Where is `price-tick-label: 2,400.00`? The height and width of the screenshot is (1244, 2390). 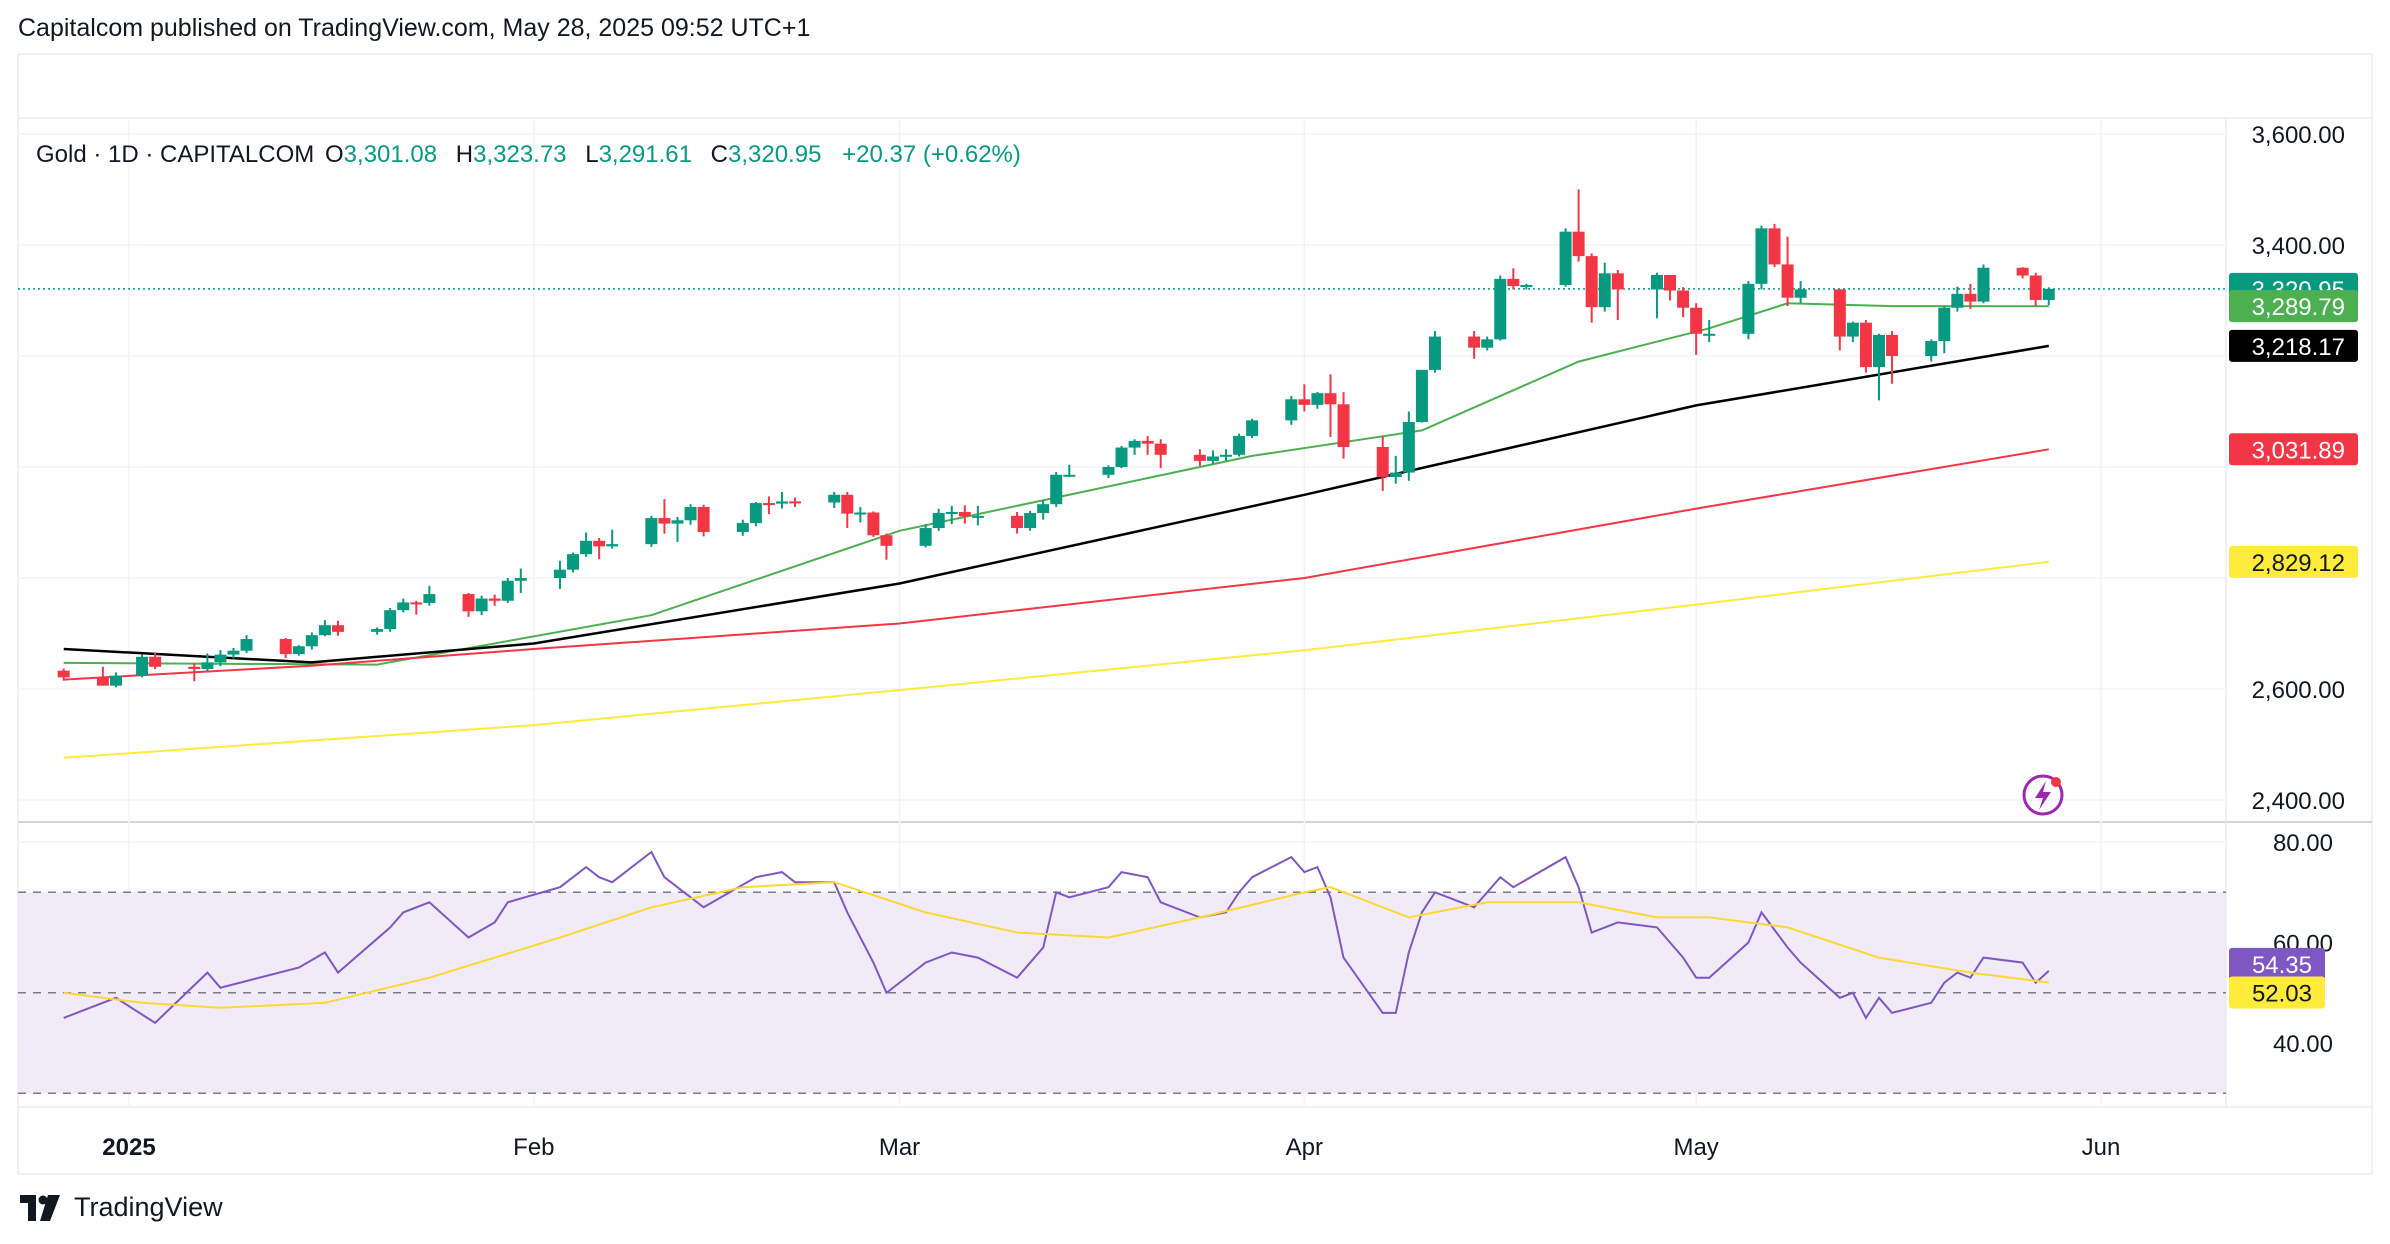
price-tick-label: 2,400.00 is located at coordinates (2298, 801).